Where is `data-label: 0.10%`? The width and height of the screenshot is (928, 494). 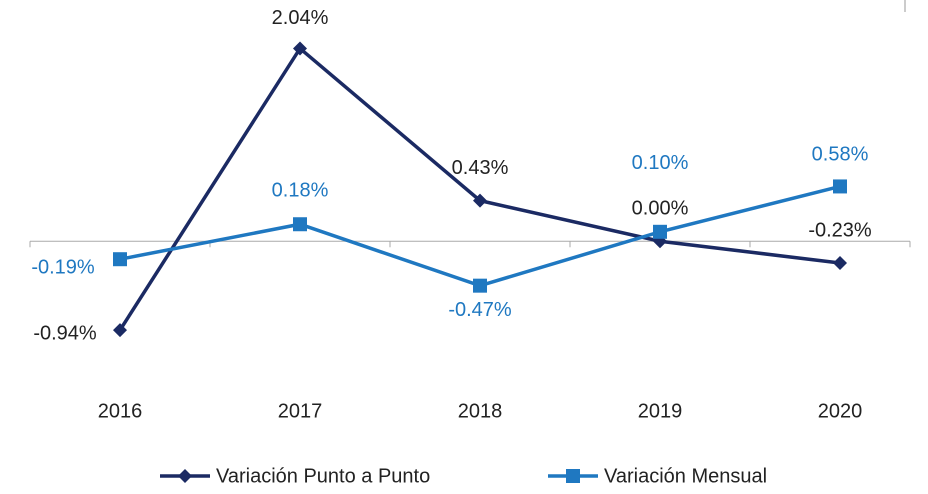
data-label: 0.10% is located at coordinates (660, 163).